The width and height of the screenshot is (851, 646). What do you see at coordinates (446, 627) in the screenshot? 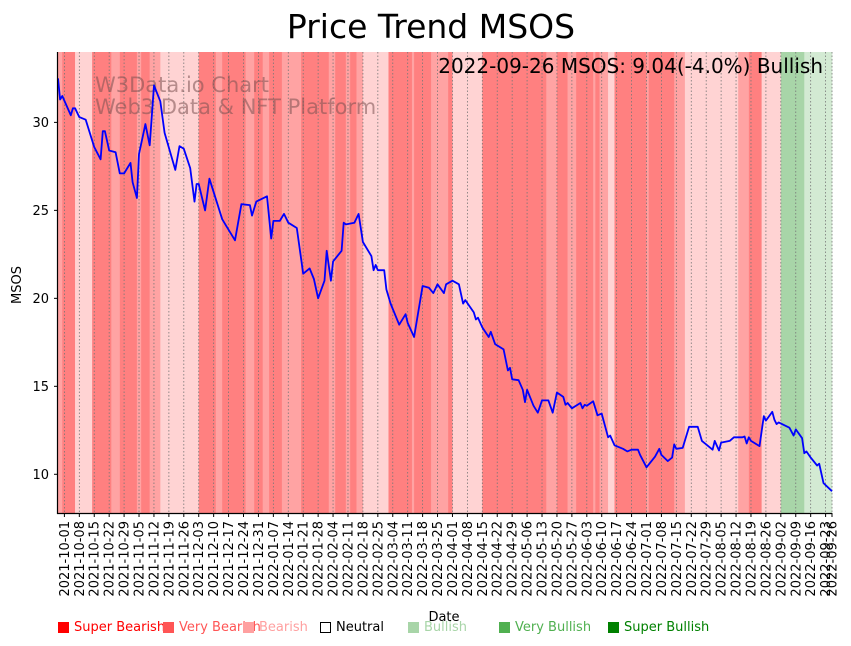
I see `legend-label: Bullish` at bounding box center [446, 627].